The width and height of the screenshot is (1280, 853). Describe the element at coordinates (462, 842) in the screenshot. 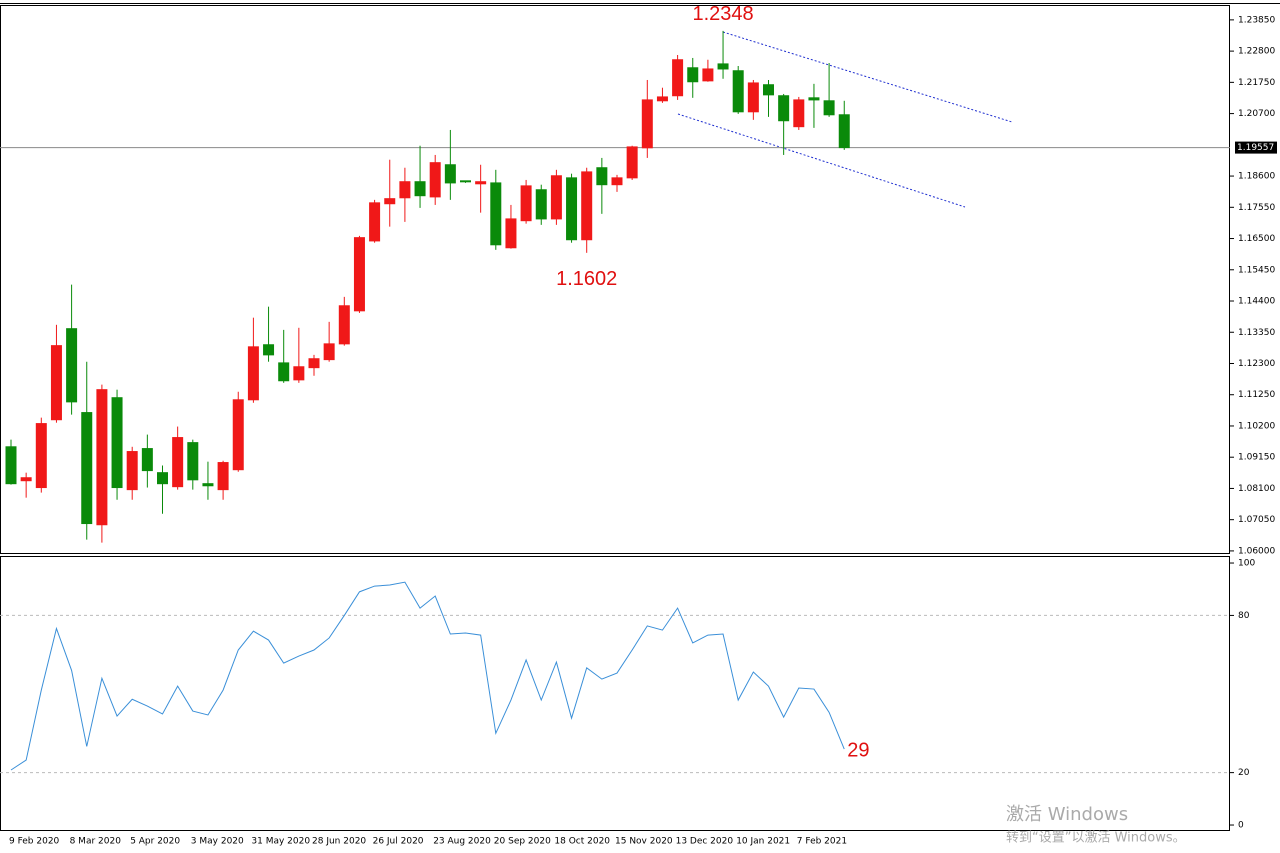

I see `x-tick-label: 23 Aug 2020` at that location.